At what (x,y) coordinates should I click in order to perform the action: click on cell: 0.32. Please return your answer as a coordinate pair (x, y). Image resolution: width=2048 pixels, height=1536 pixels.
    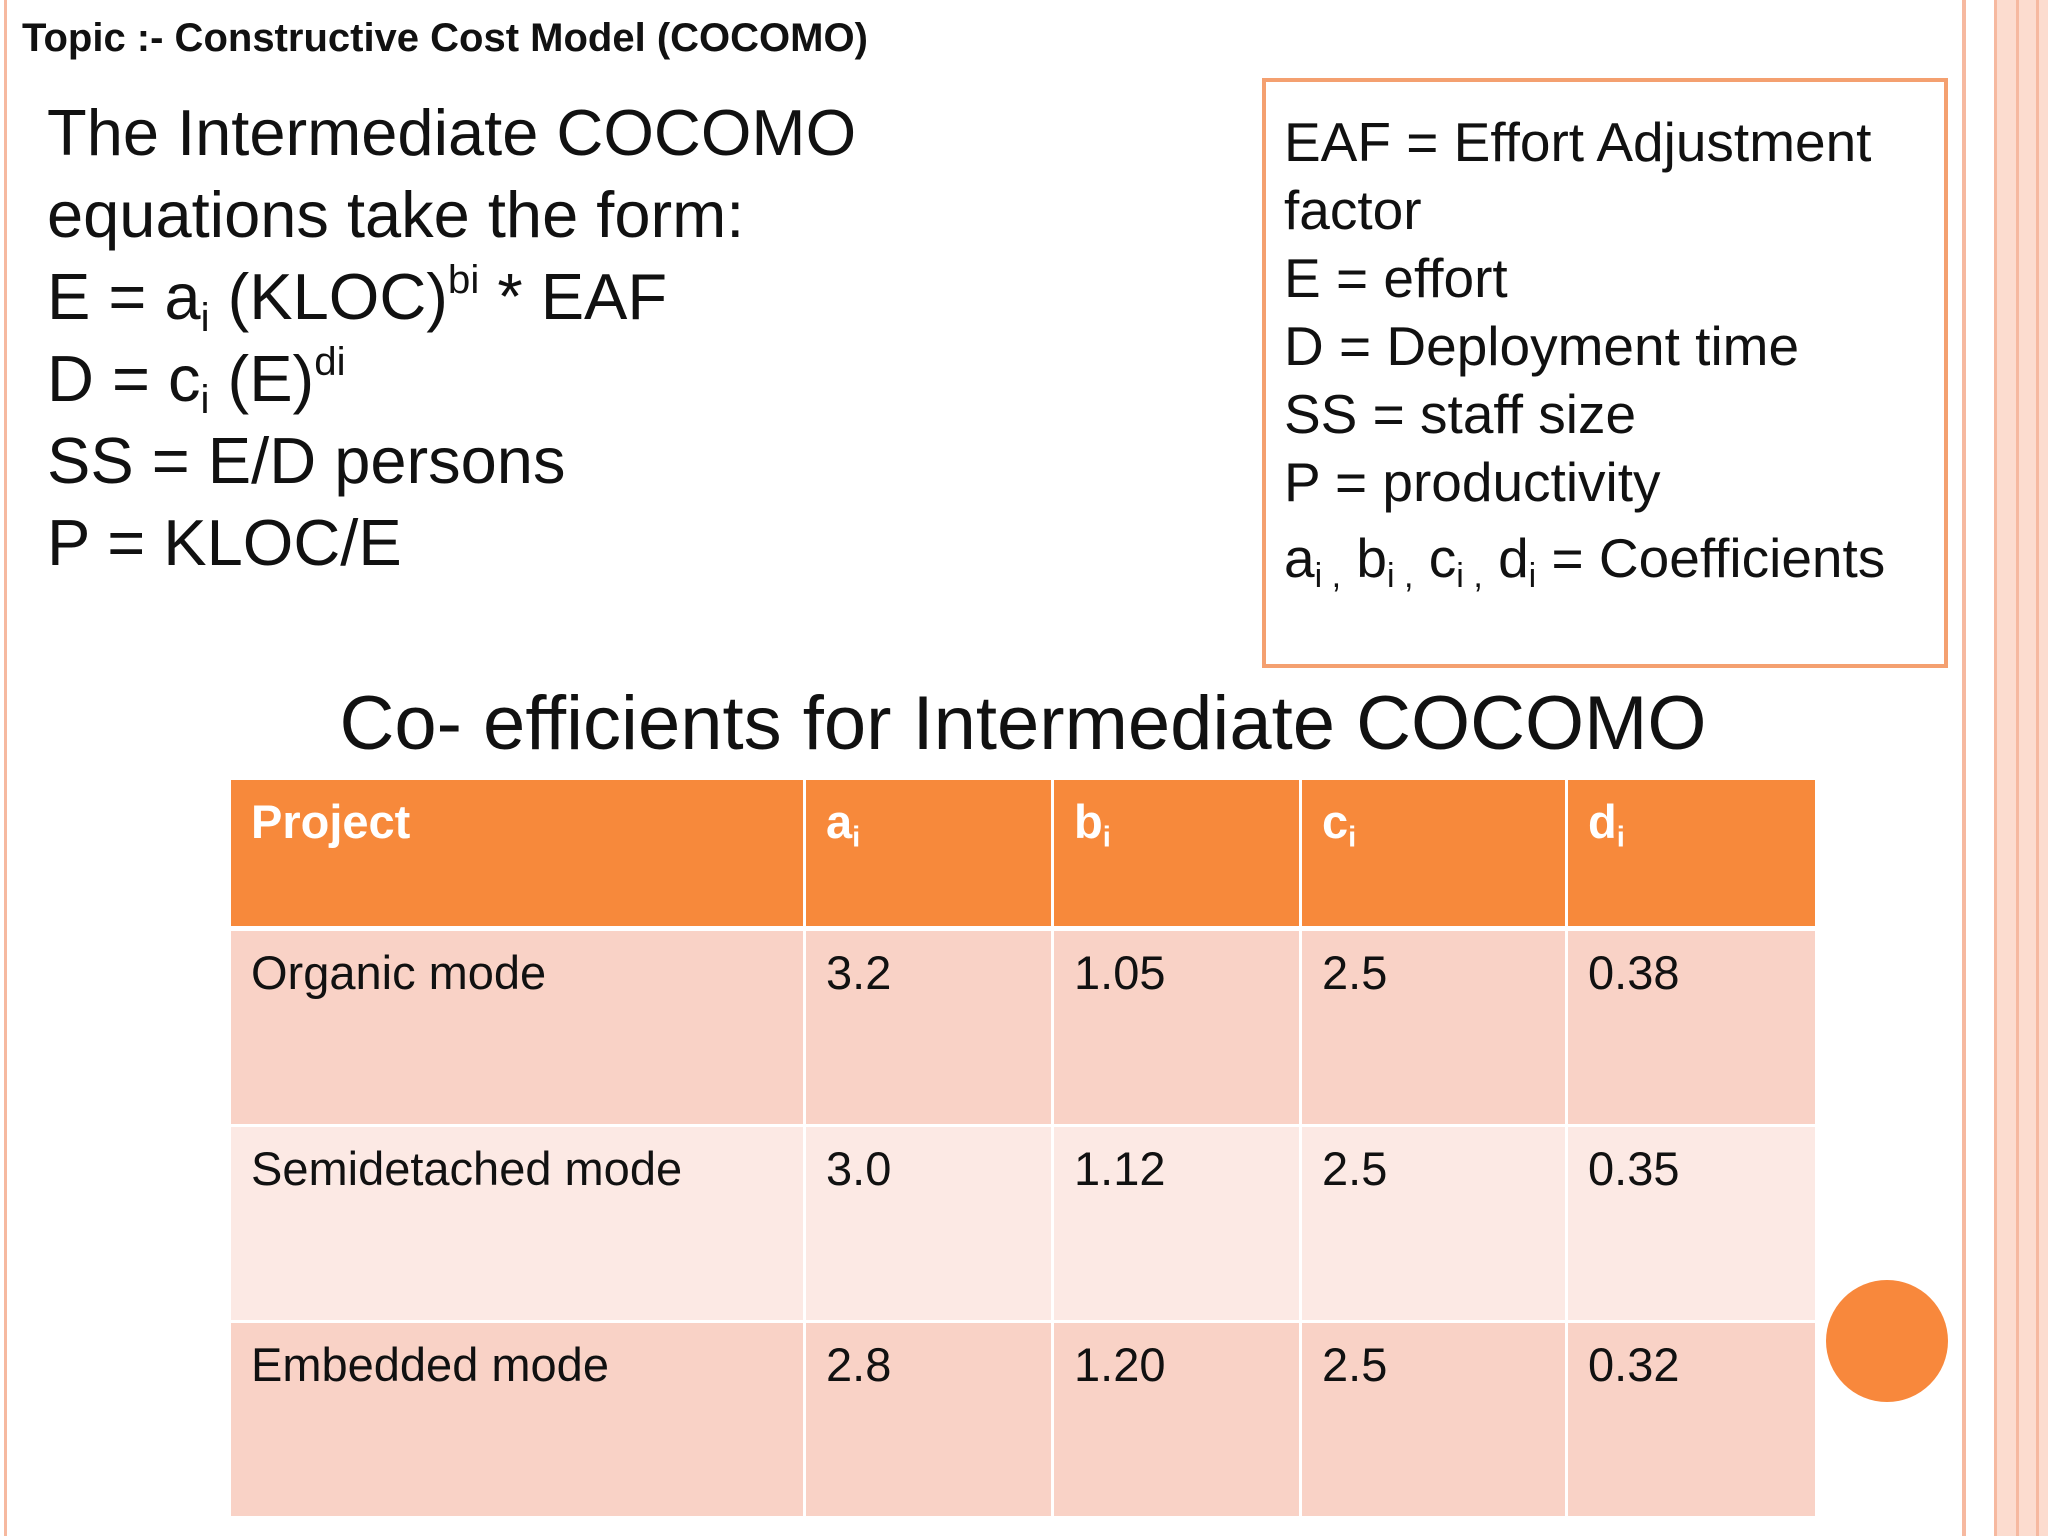
    Looking at the image, I should click on (1691, 1421).